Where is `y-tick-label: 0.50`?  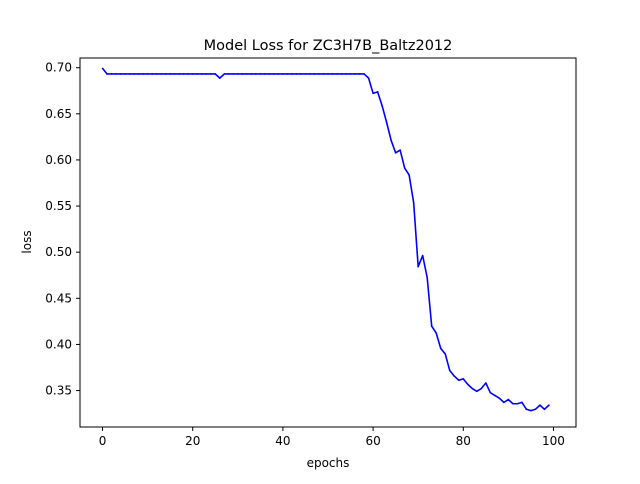
y-tick-label: 0.50 is located at coordinates (58, 252).